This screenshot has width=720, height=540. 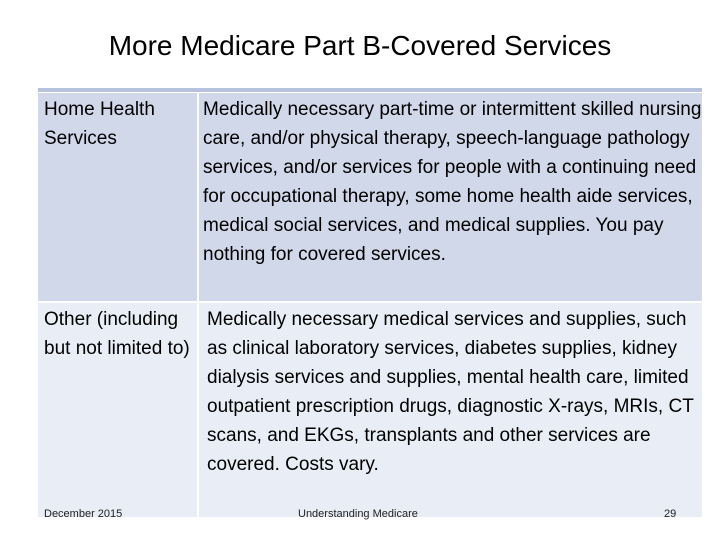 I want to click on slide-title: More Medicare Part B-Covered Services, so click(x=360, y=45).